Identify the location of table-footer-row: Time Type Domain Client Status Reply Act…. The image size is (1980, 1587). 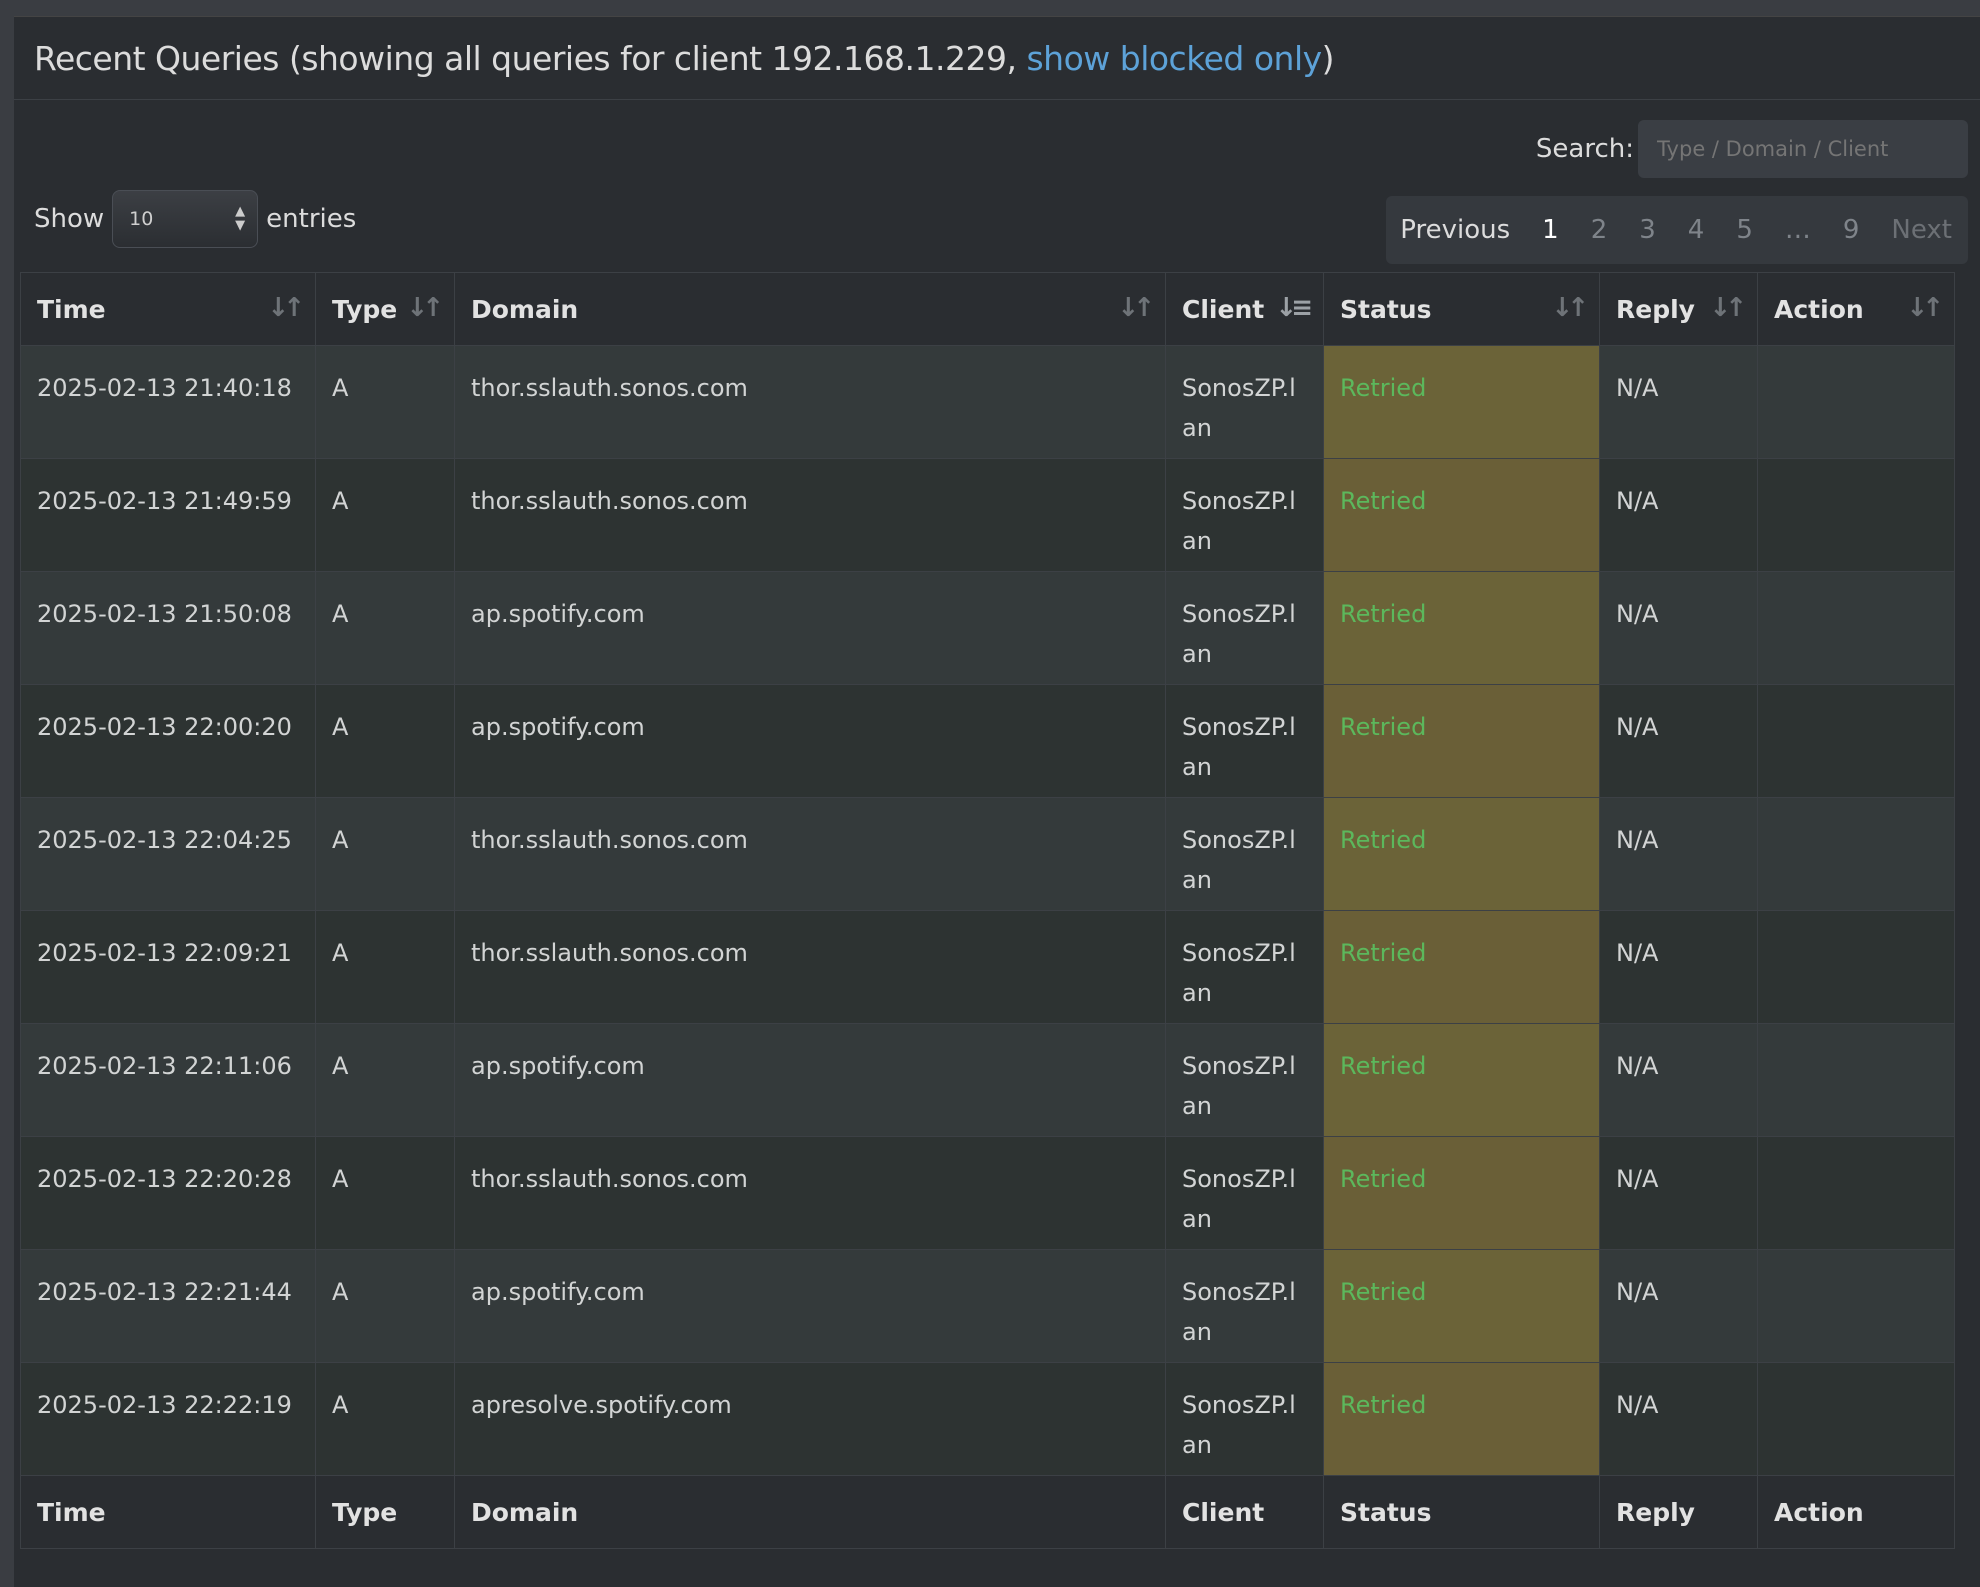
(987, 1512).